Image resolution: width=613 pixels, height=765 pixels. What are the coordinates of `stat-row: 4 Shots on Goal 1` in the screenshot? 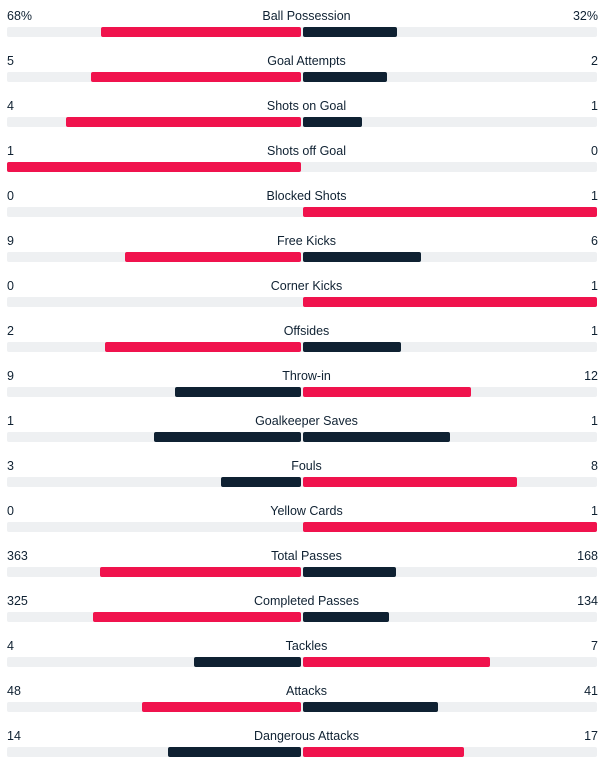 It's located at (306, 112).